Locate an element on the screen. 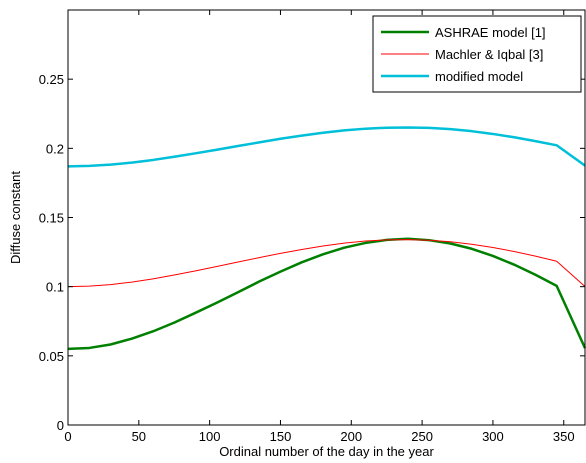 This screenshot has height=463, width=586. y-tick-label: 0 is located at coordinates (60, 425).